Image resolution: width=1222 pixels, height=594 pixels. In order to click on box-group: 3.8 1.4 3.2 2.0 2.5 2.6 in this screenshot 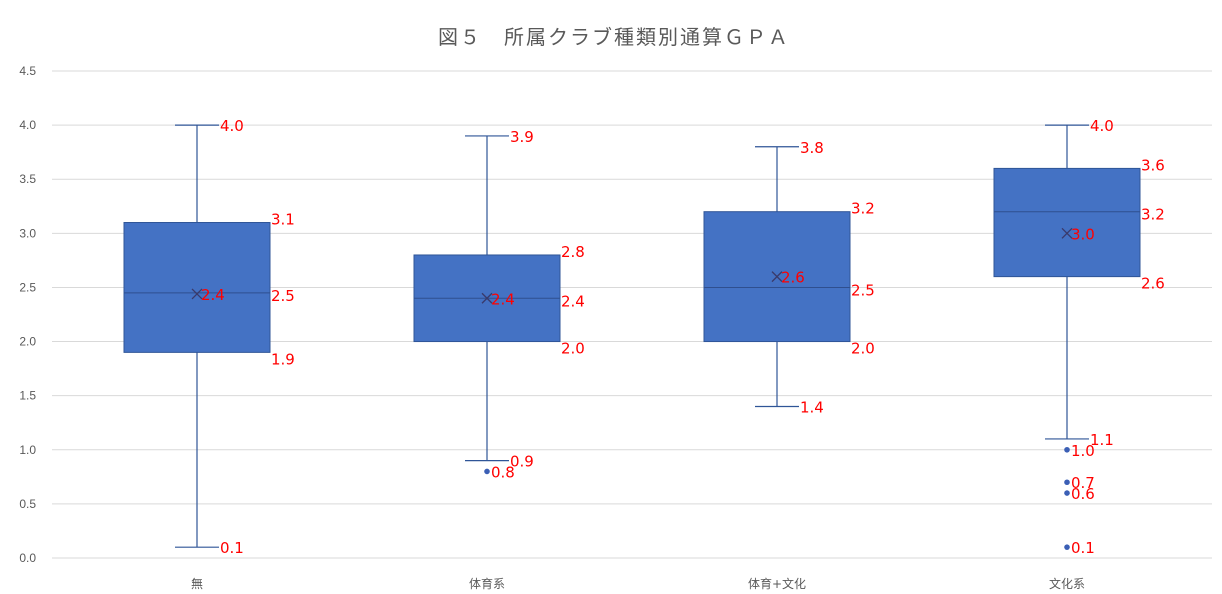, I will do `click(789, 277)`.